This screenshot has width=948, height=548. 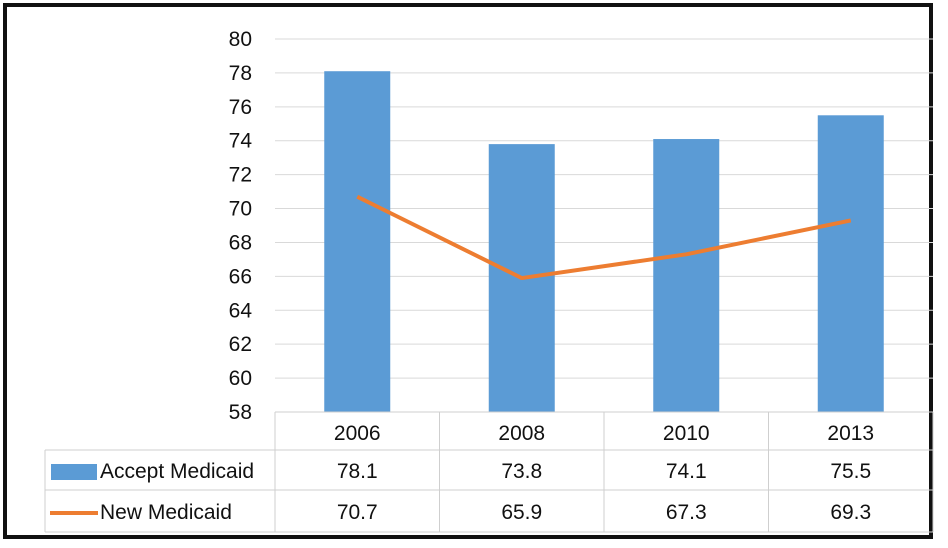 What do you see at coordinates (74, 472) in the screenshot?
I see `legend-key-bar` at bounding box center [74, 472].